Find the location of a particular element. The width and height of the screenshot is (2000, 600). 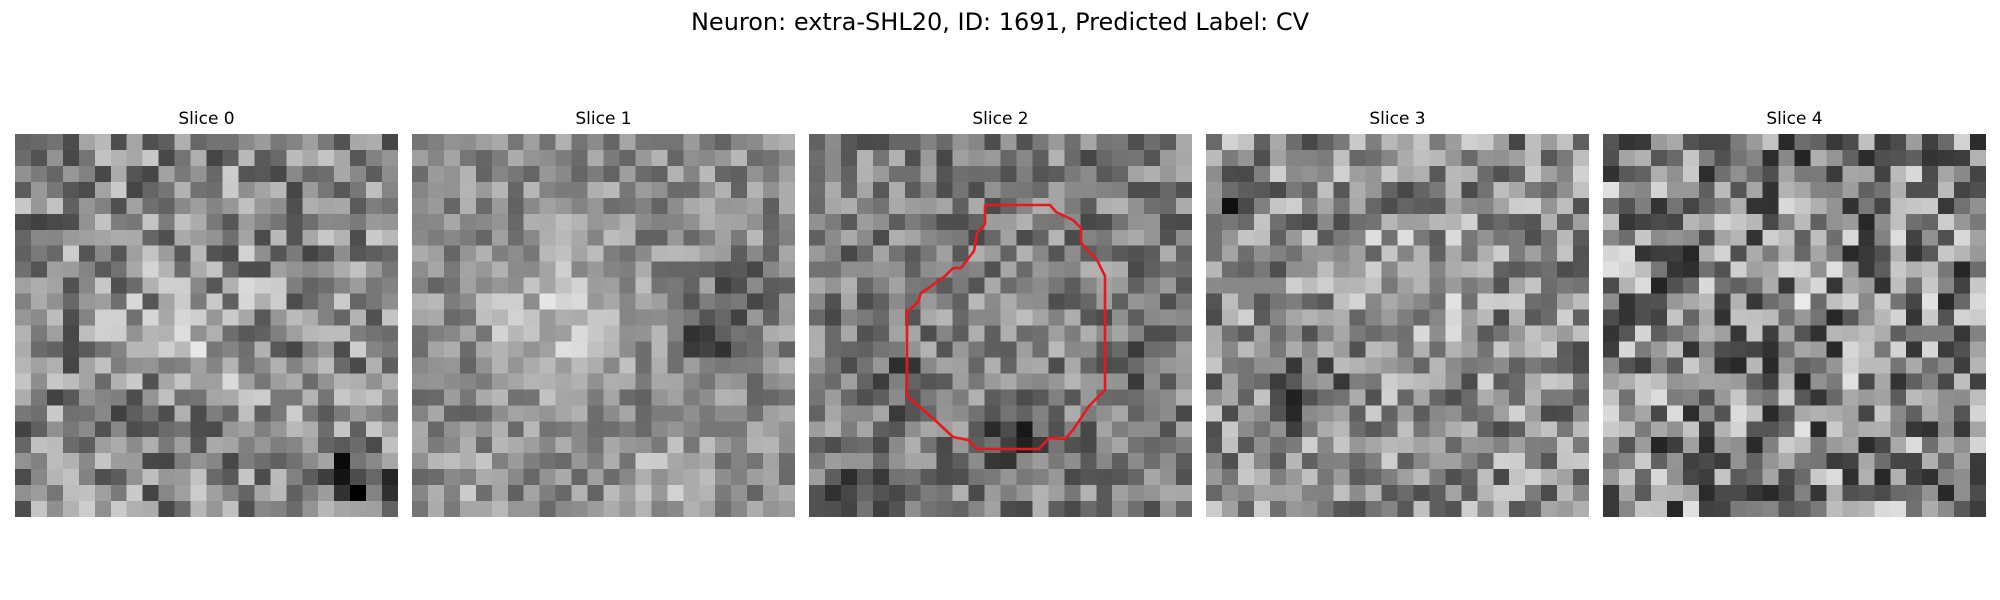

neuron-contour-overlay is located at coordinates (1006, 327).